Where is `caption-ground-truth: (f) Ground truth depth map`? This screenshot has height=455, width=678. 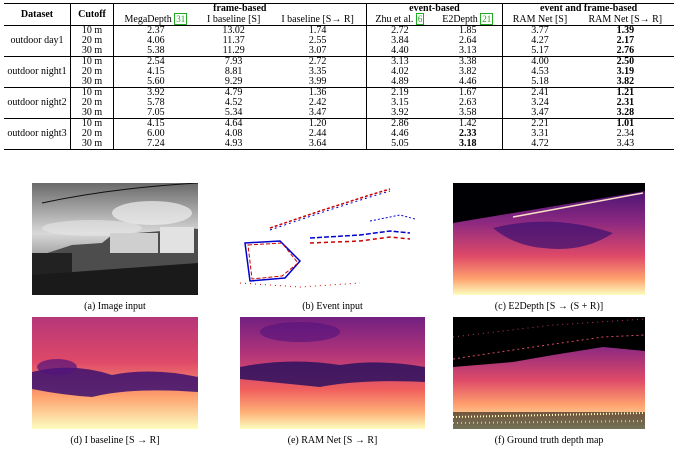 caption-ground-truth: (f) Ground truth depth map is located at coordinates (549, 440).